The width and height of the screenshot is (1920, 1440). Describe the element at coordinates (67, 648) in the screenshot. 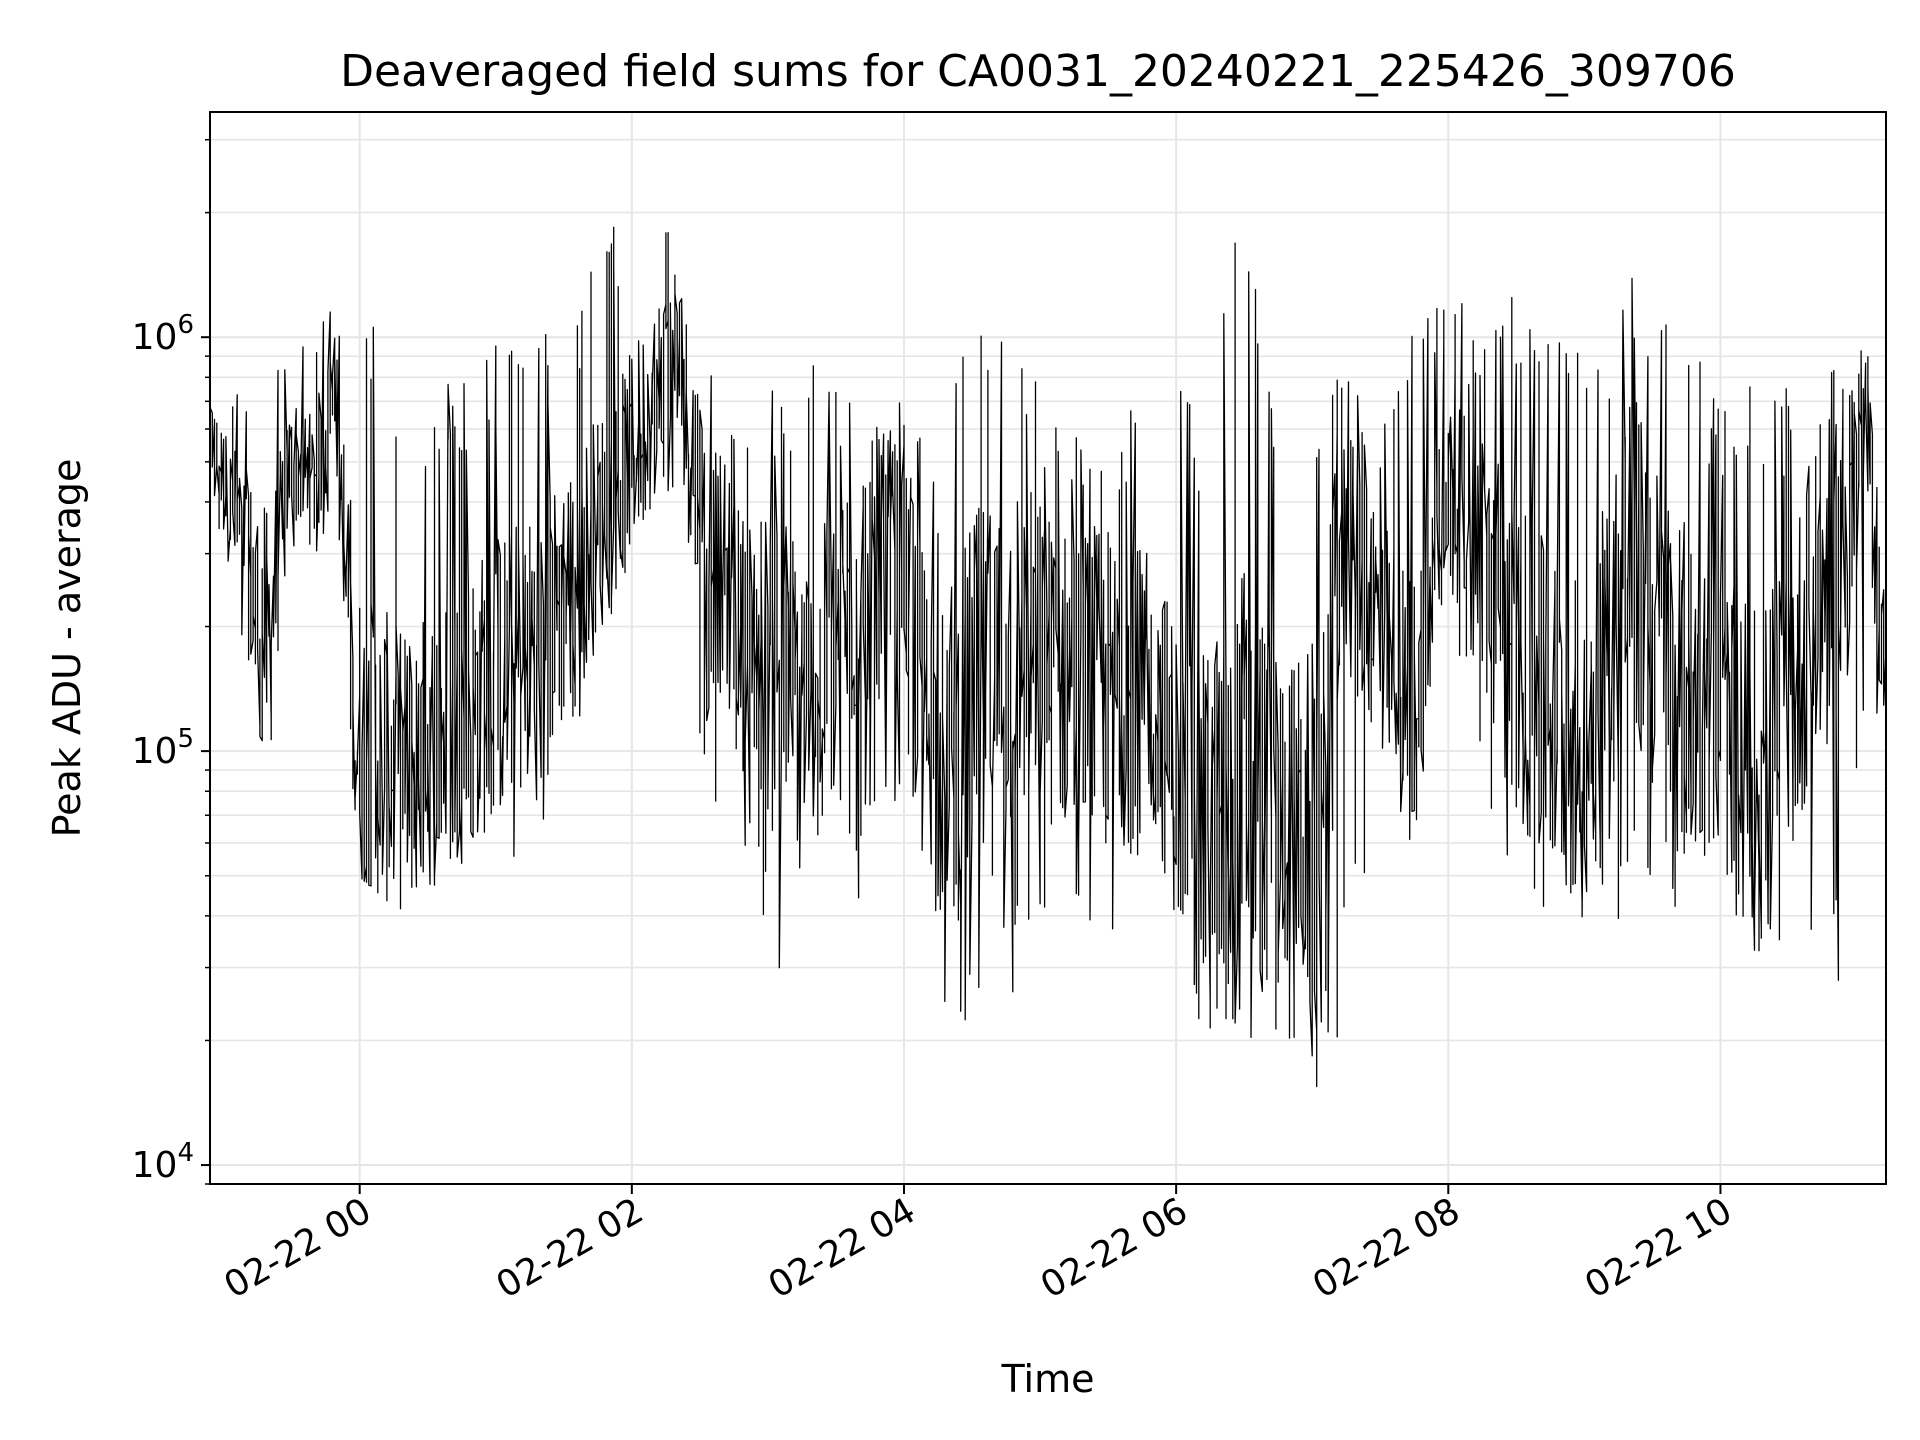

I see `y-axis-label: Peak ADU - average` at that location.